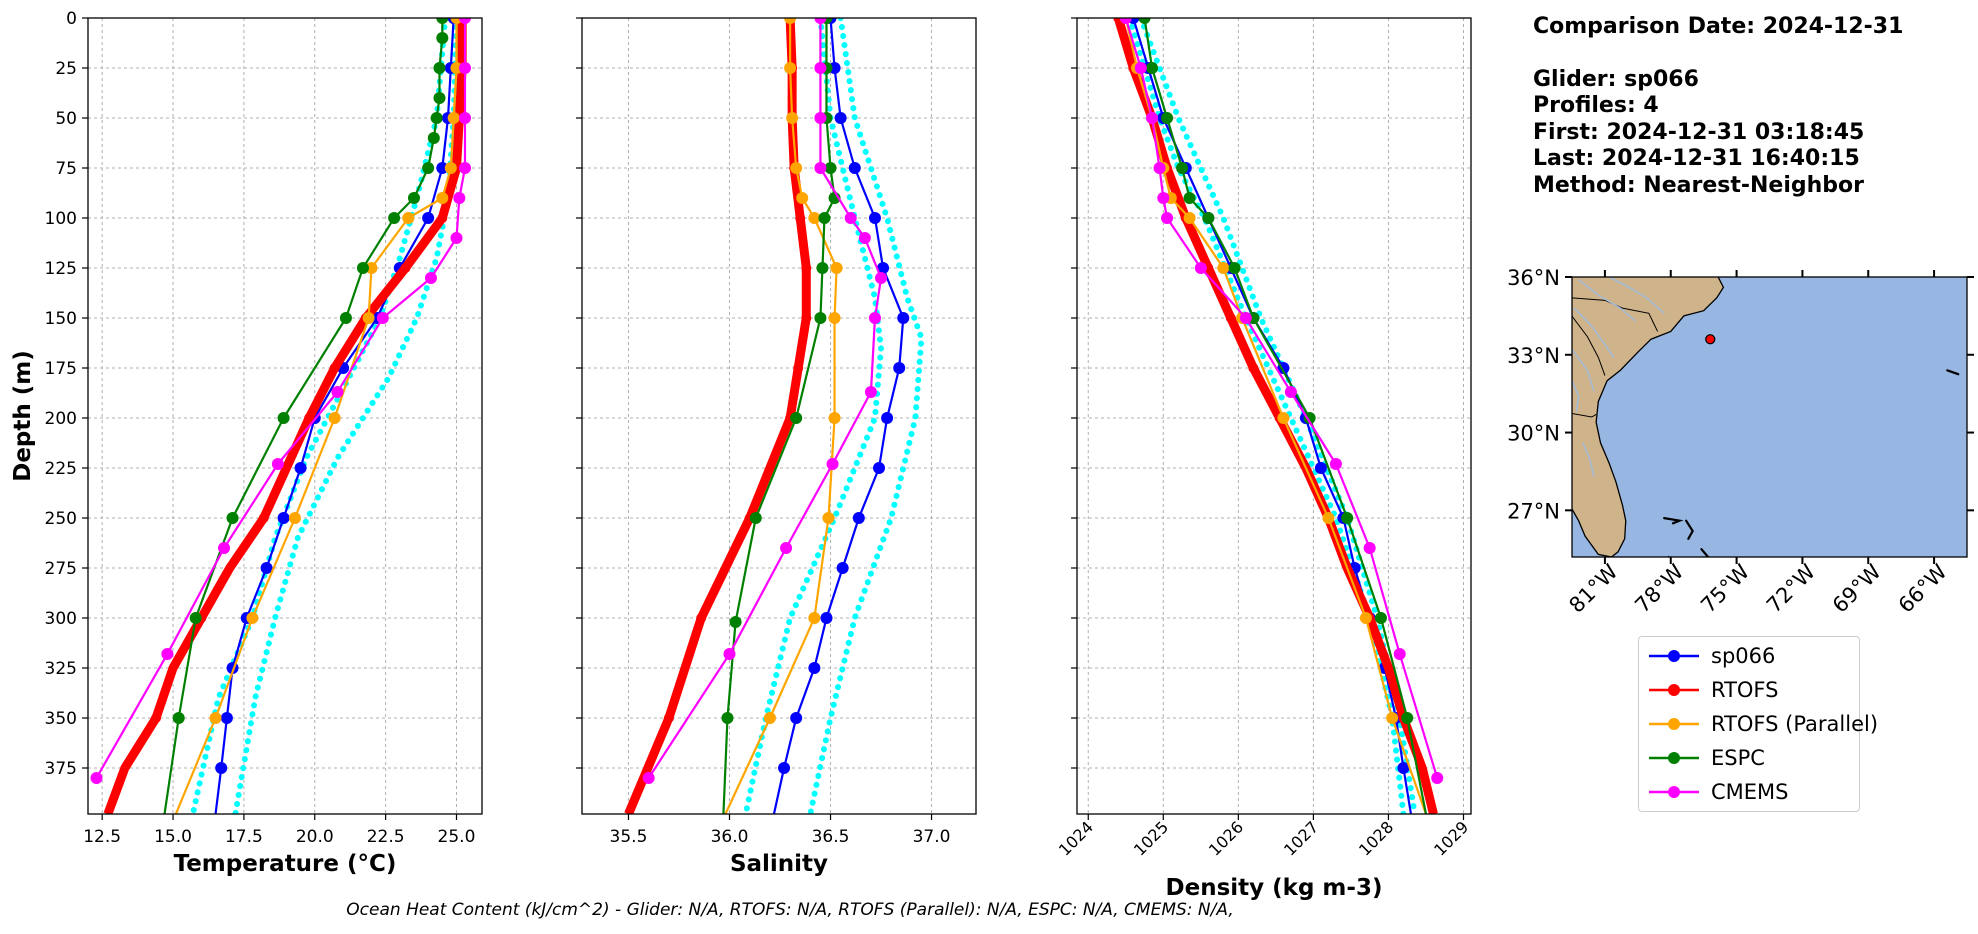 The image size is (1978, 934). What do you see at coordinates (730, 837) in the screenshot?
I see `x-tick-label: 36.0` at bounding box center [730, 837].